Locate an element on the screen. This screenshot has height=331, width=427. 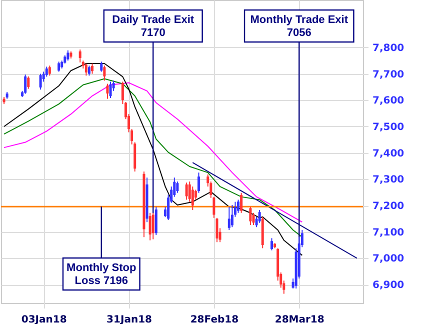
x-tick-label: 28Mar18 is located at coordinates (299, 320).